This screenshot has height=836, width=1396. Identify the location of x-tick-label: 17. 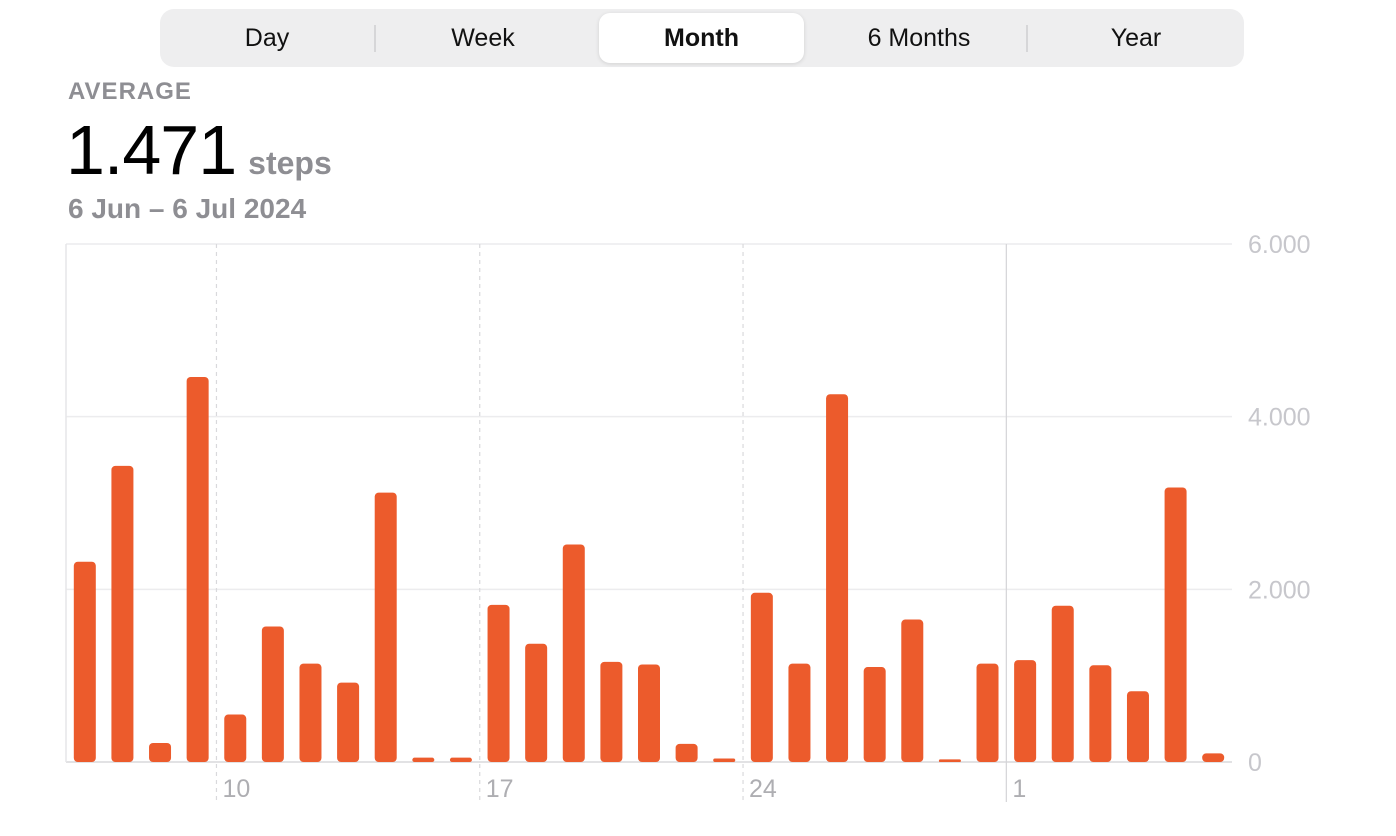
(500, 789).